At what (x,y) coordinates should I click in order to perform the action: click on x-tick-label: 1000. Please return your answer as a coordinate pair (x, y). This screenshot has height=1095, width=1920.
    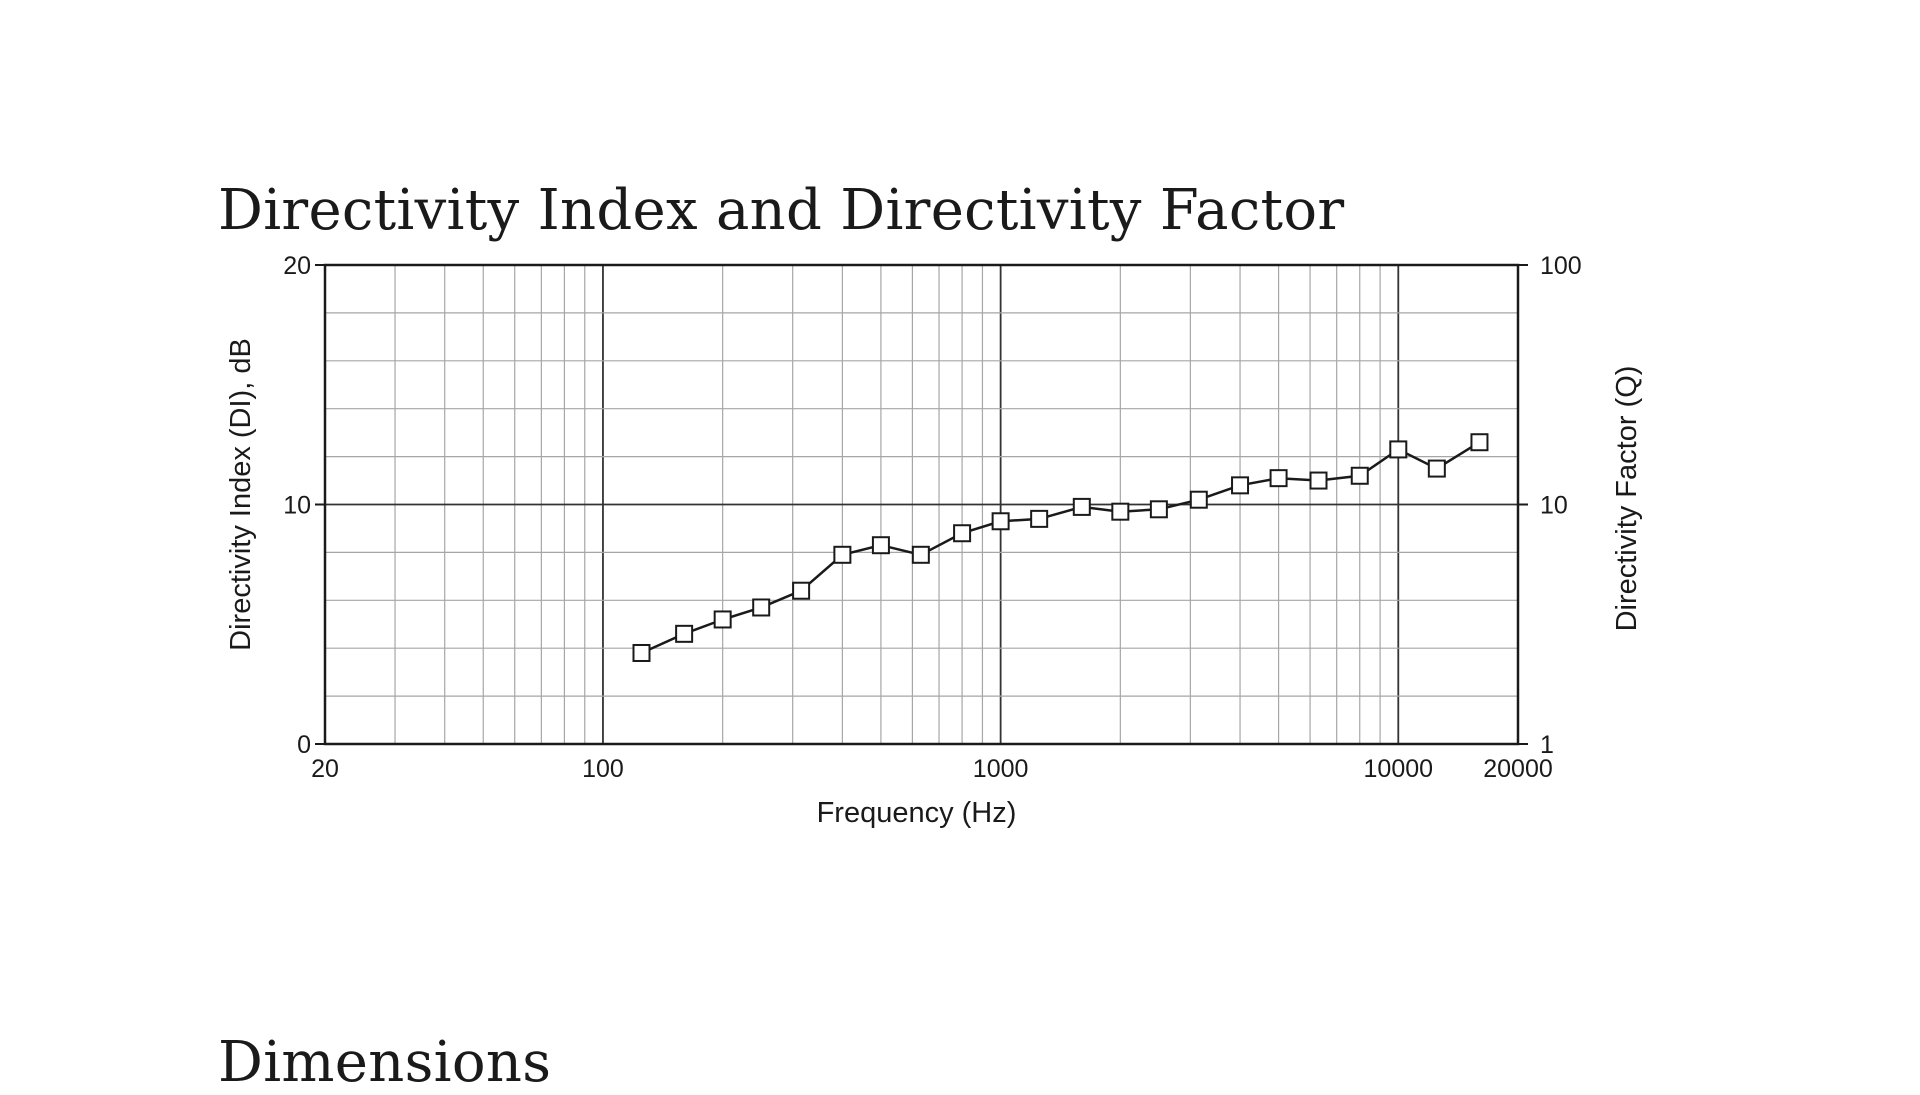
    Looking at the image, I should click on (1001, 769).